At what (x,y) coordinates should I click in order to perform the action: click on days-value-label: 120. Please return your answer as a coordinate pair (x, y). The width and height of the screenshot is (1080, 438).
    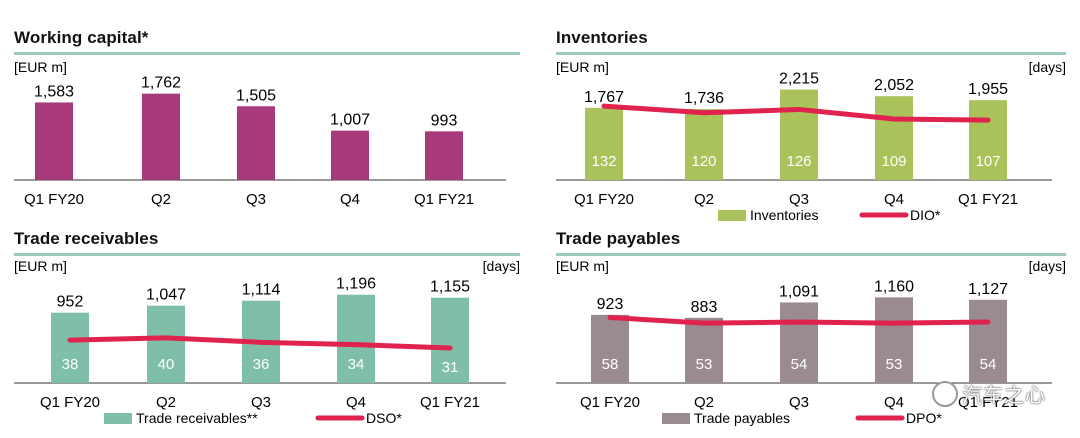
    Looking at the image, I should click on (703, 161).